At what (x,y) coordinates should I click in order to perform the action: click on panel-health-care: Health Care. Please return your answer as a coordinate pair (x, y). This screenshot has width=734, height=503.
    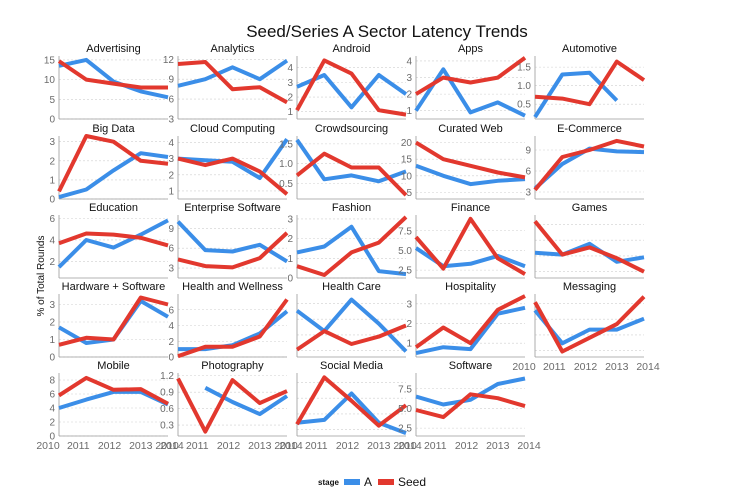
    Looking at the image, I should click on (351, 319).